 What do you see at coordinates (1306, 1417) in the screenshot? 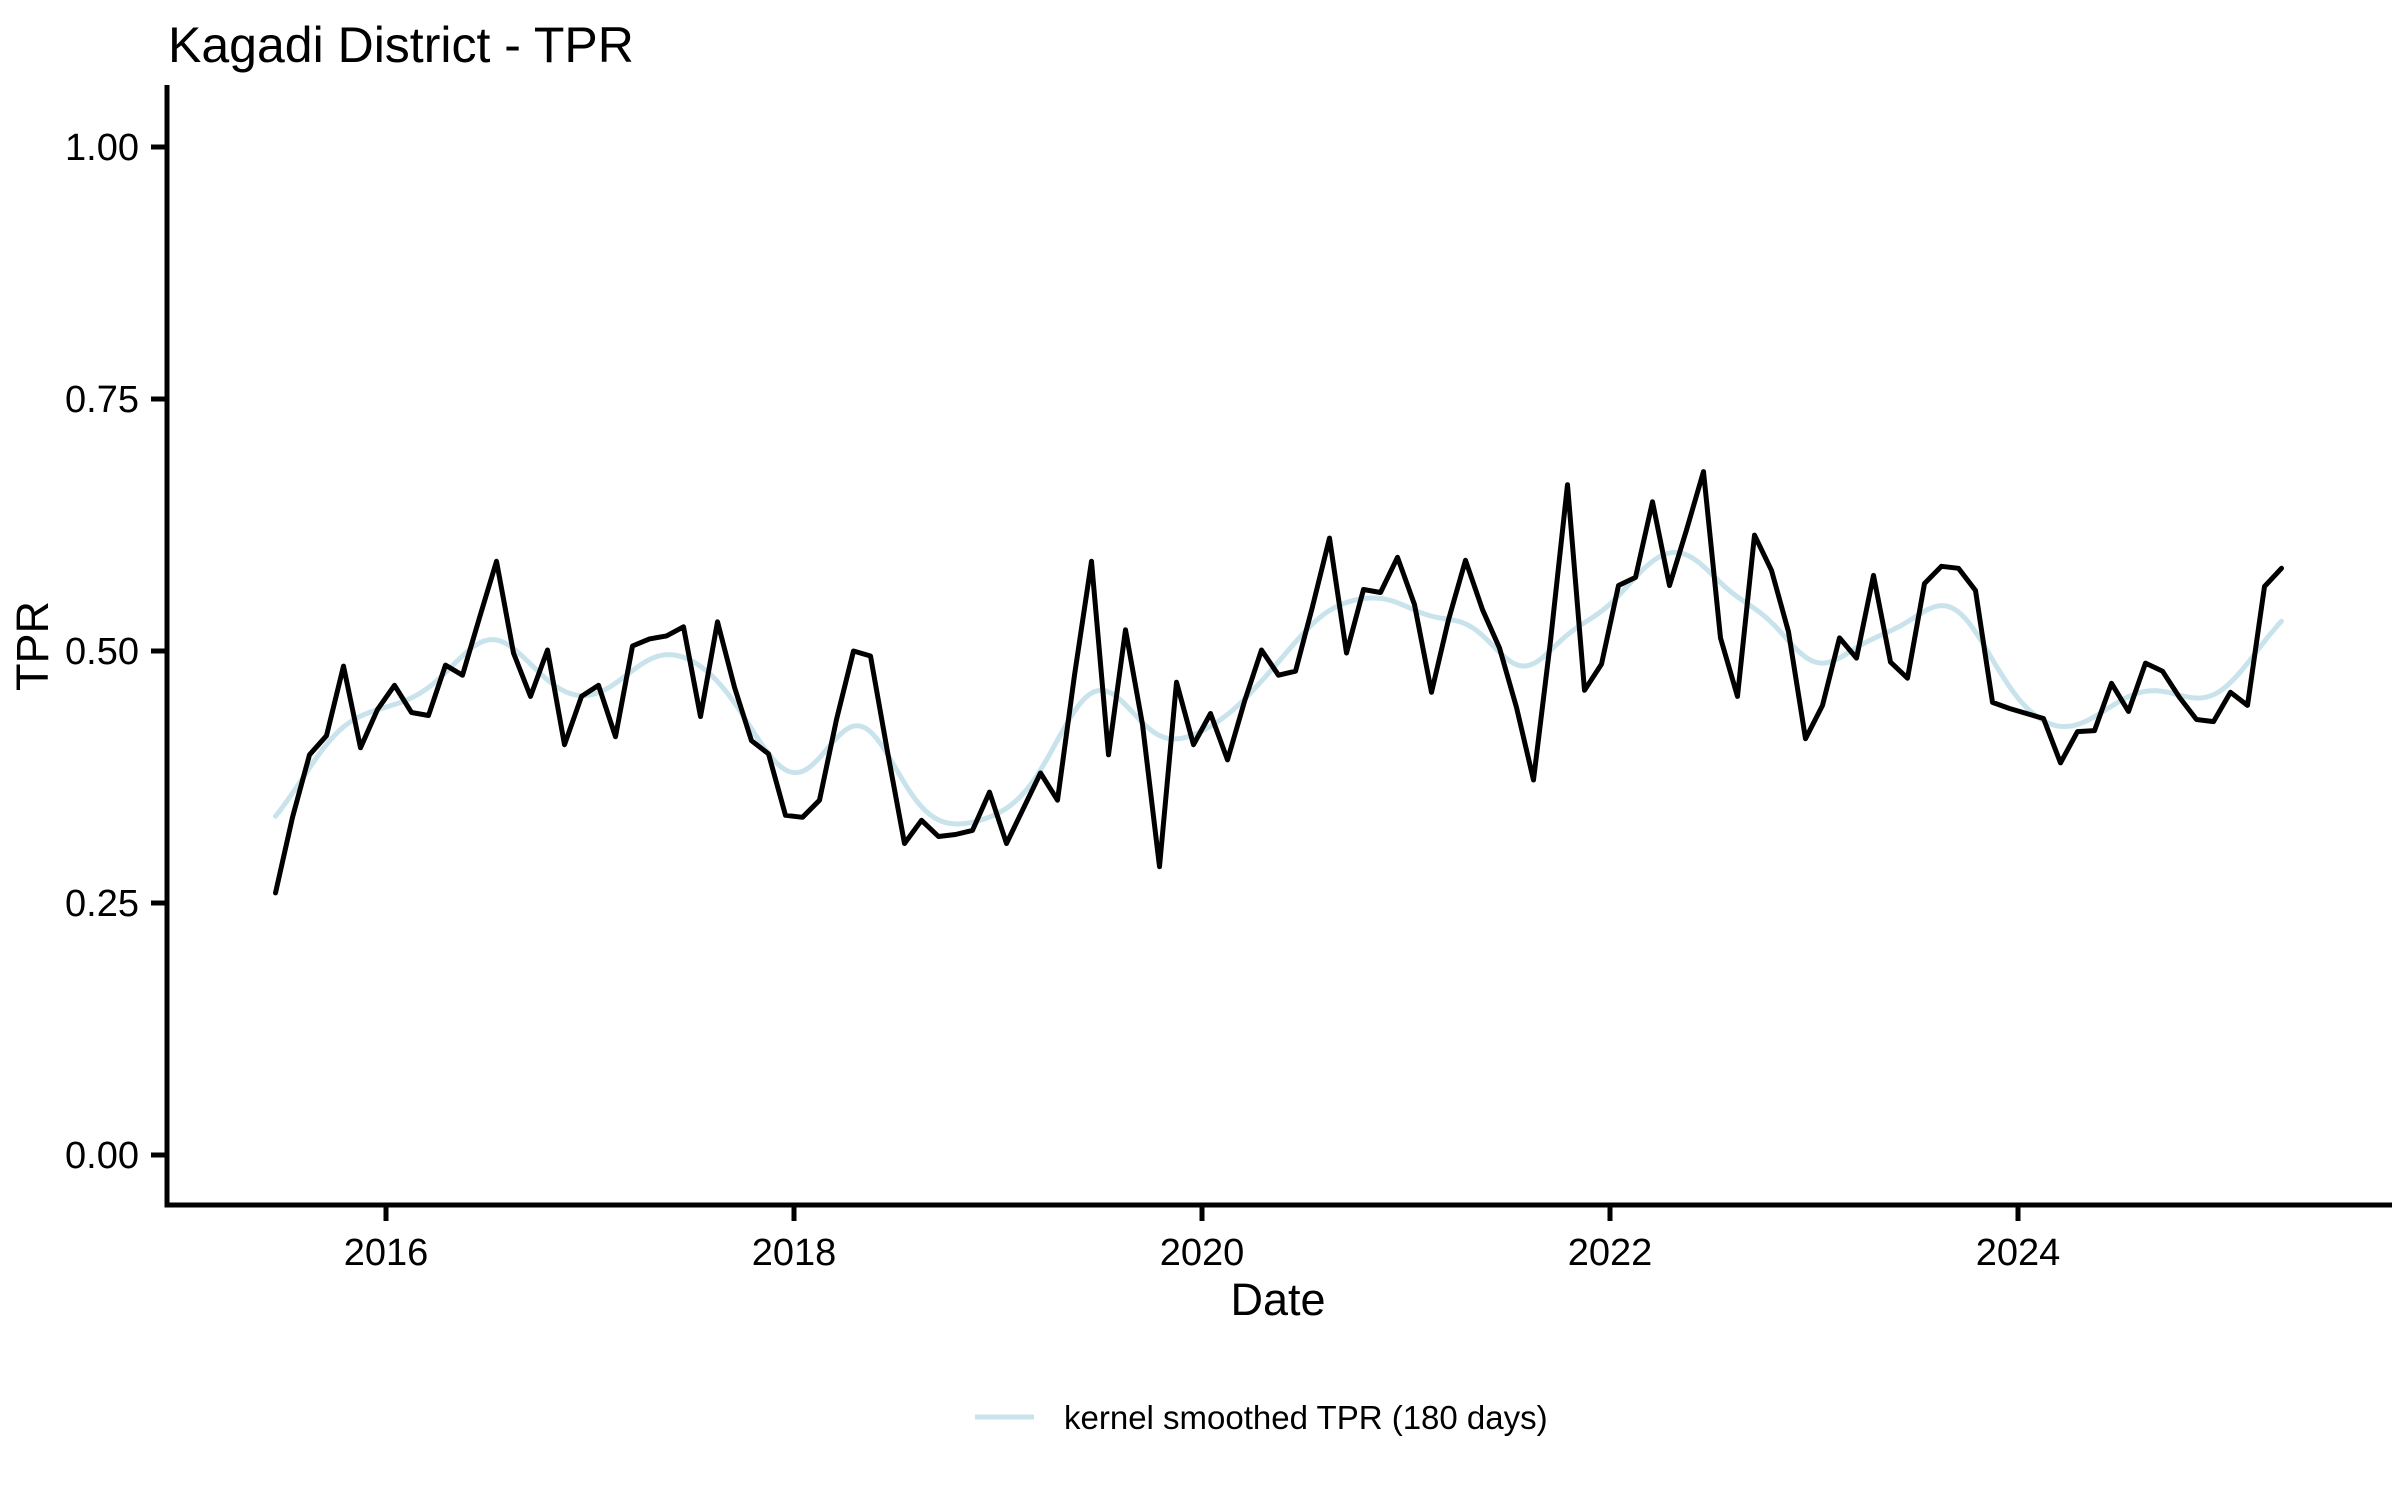
I see `legend-label: kernel smoothed TPR (180 days)` at bounding box center [1306, 1417].